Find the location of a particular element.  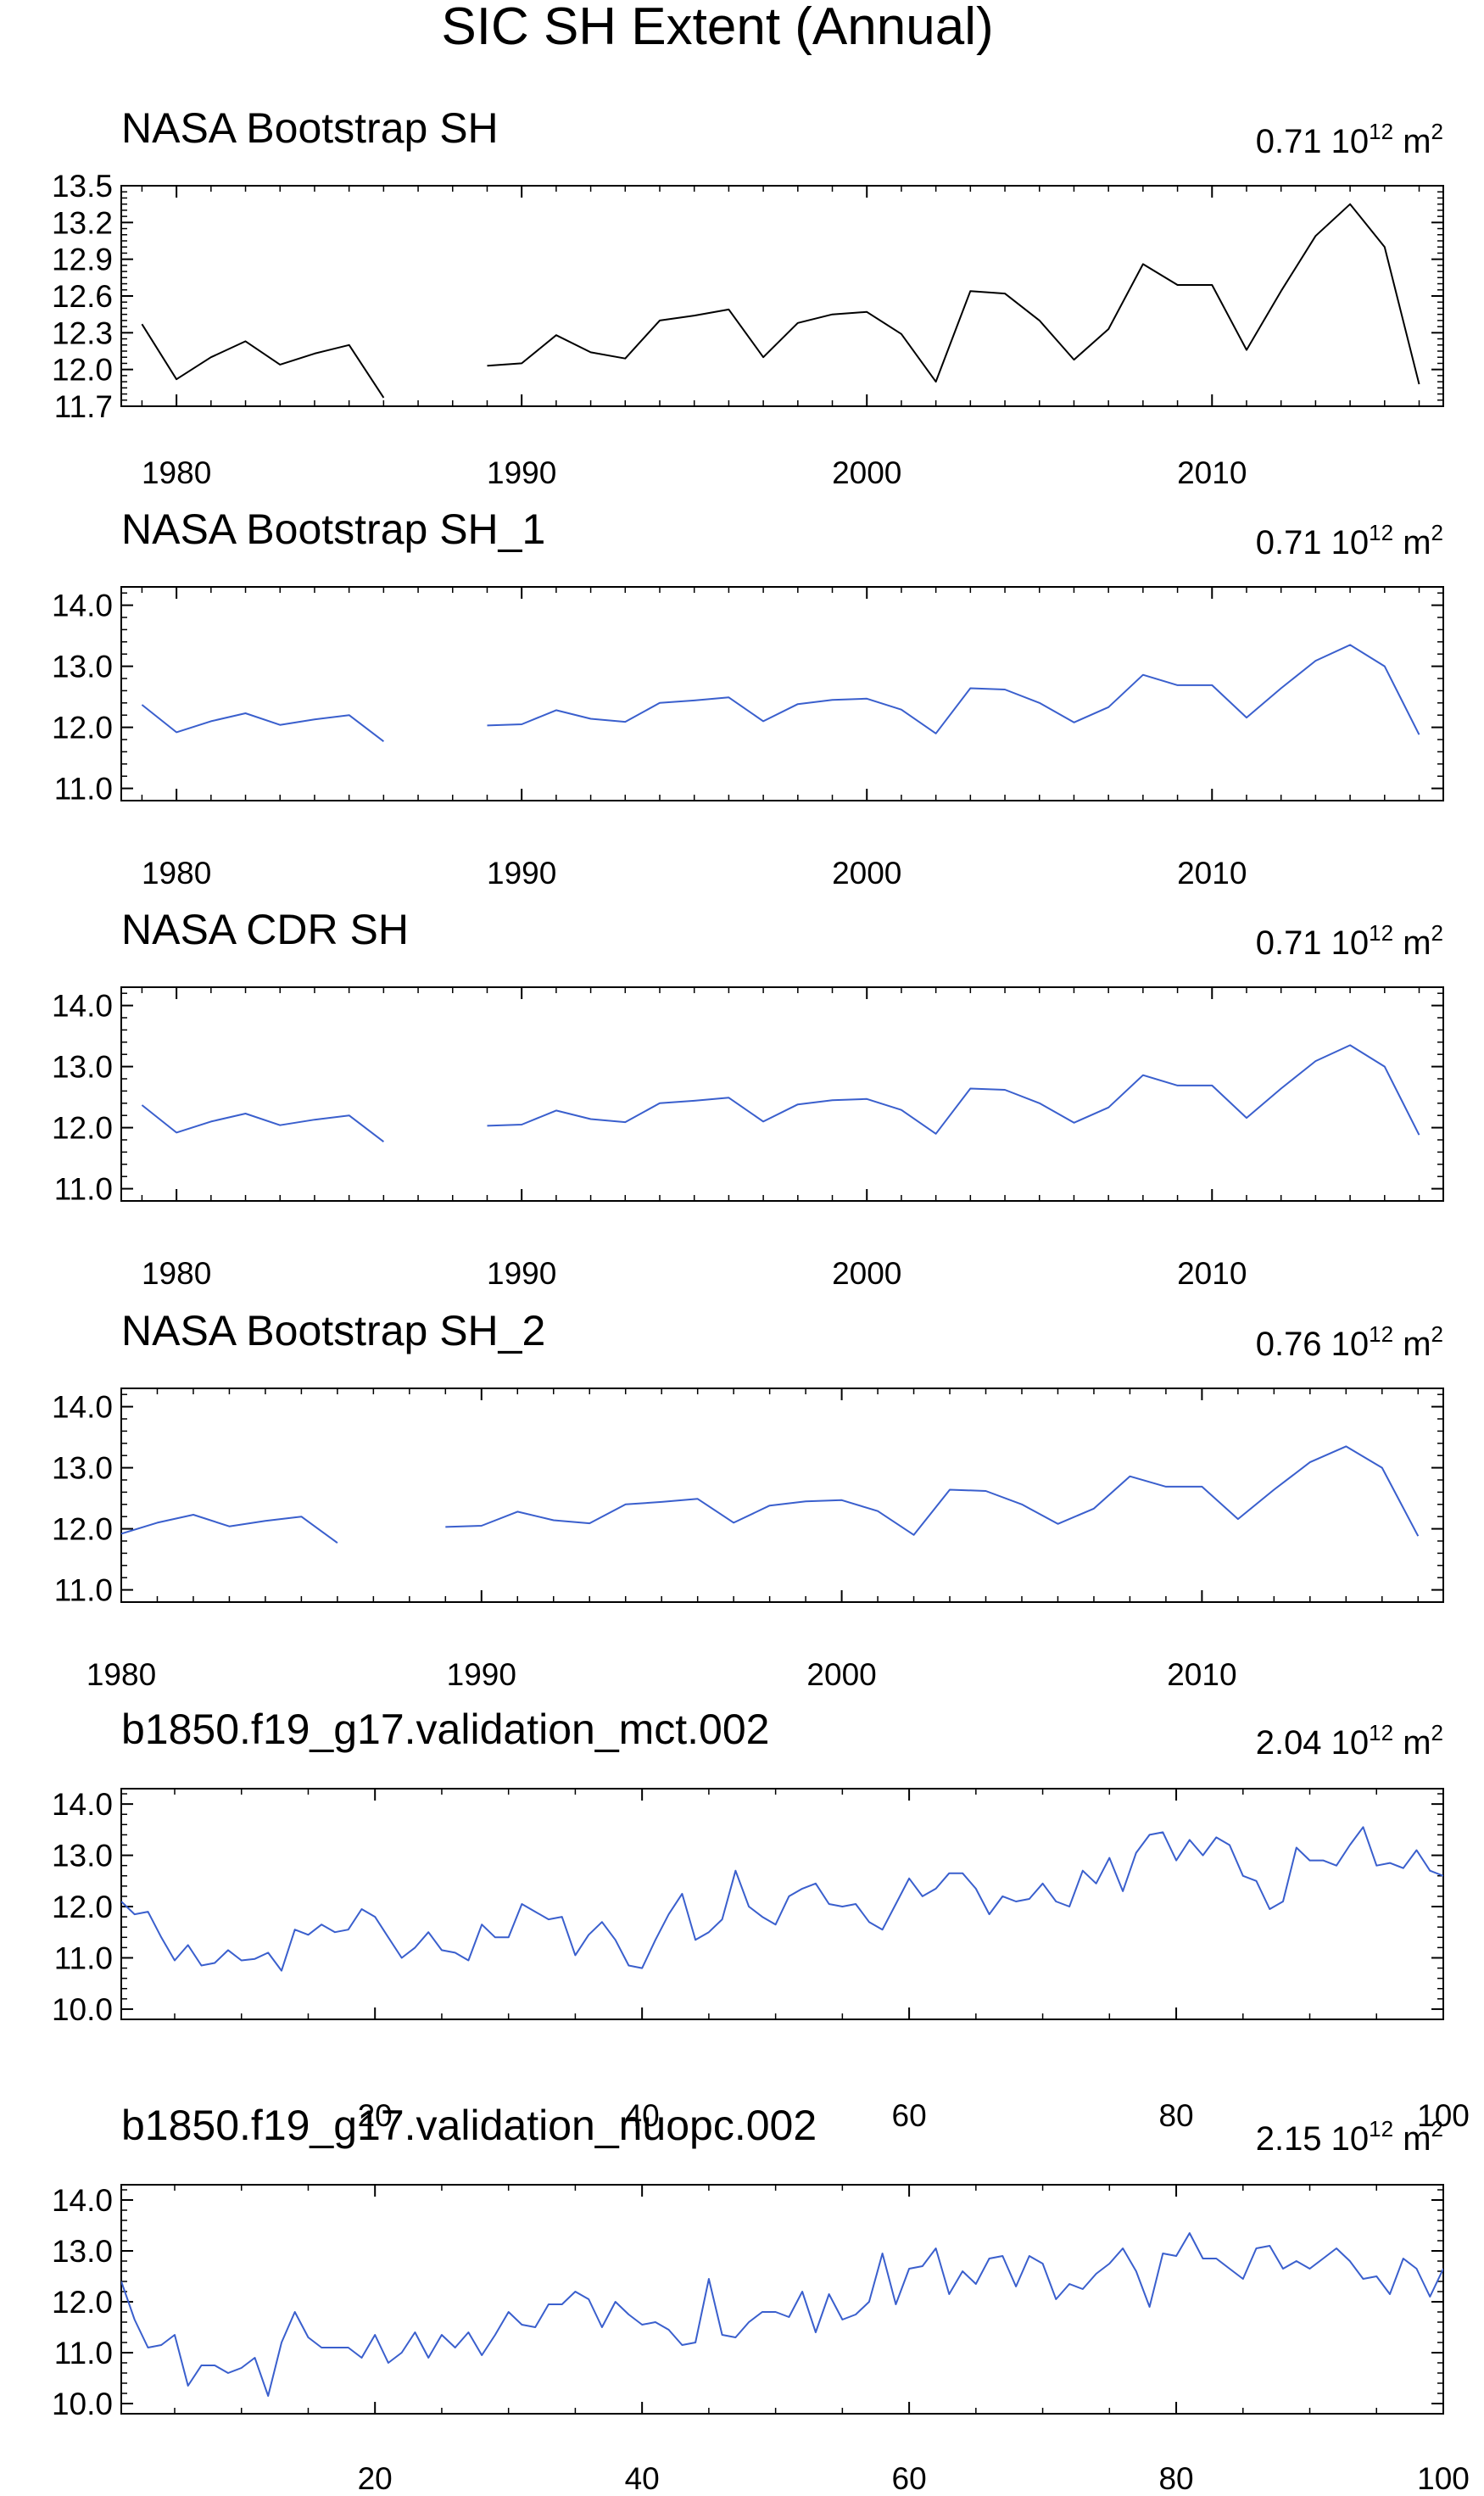

panel-title: NASA Bootstrap SH is located at coordinates (310, 128).